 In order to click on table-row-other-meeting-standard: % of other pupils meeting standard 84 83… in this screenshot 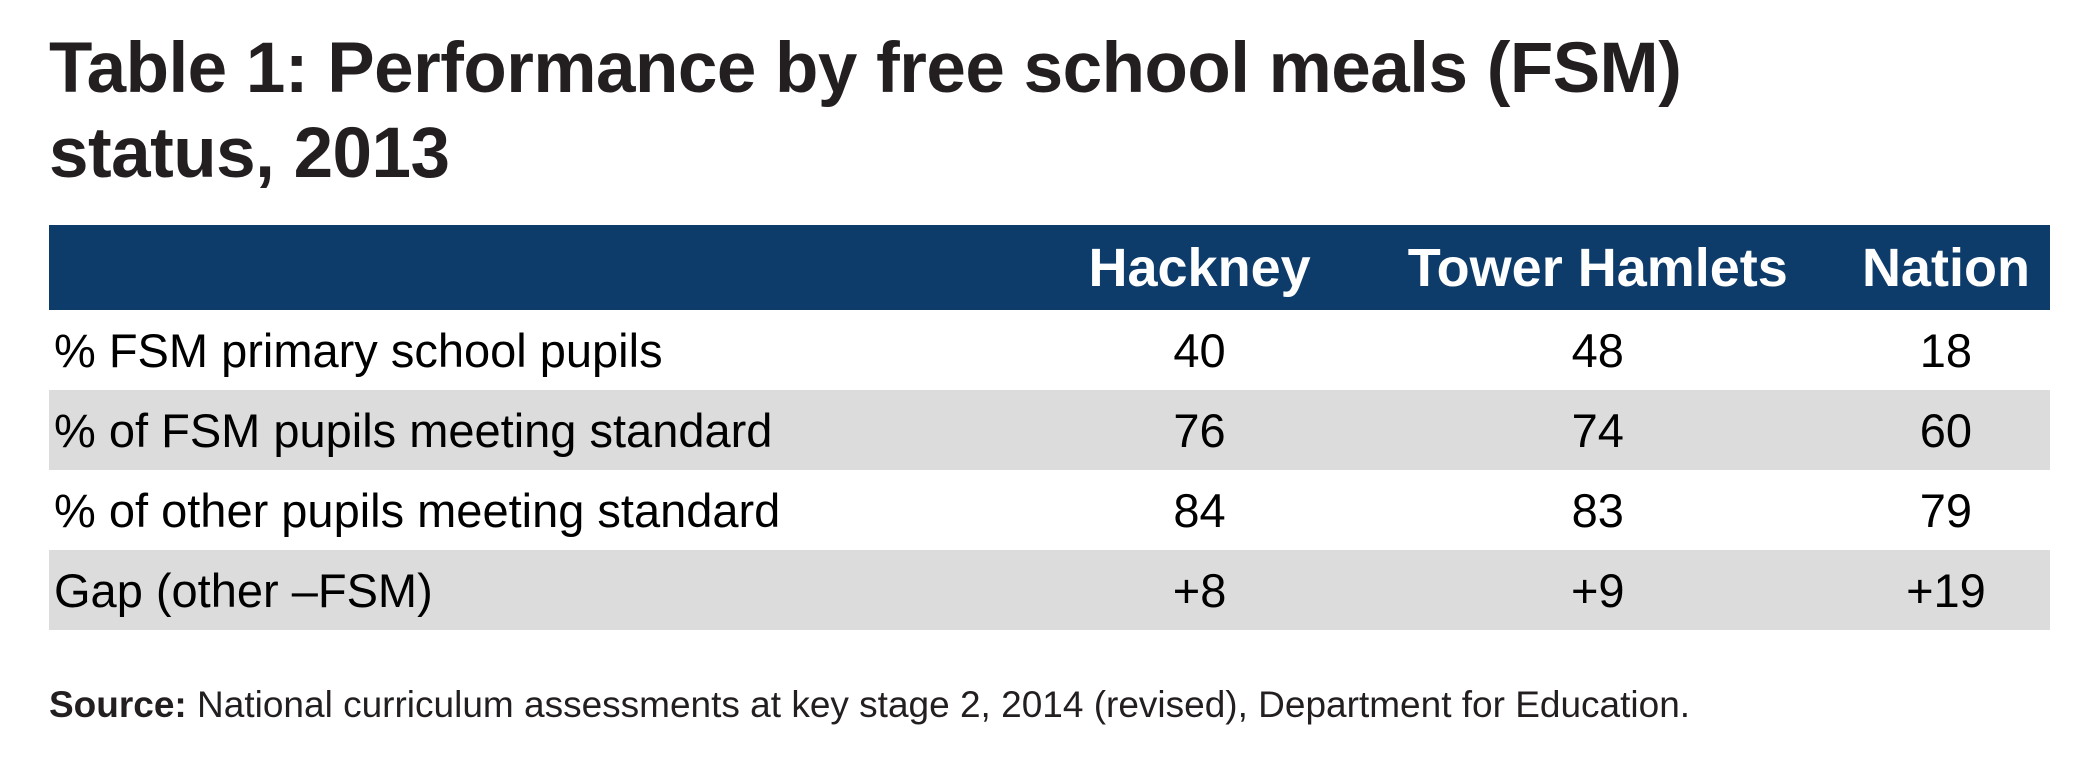, I will do `click(1049, 510)`.